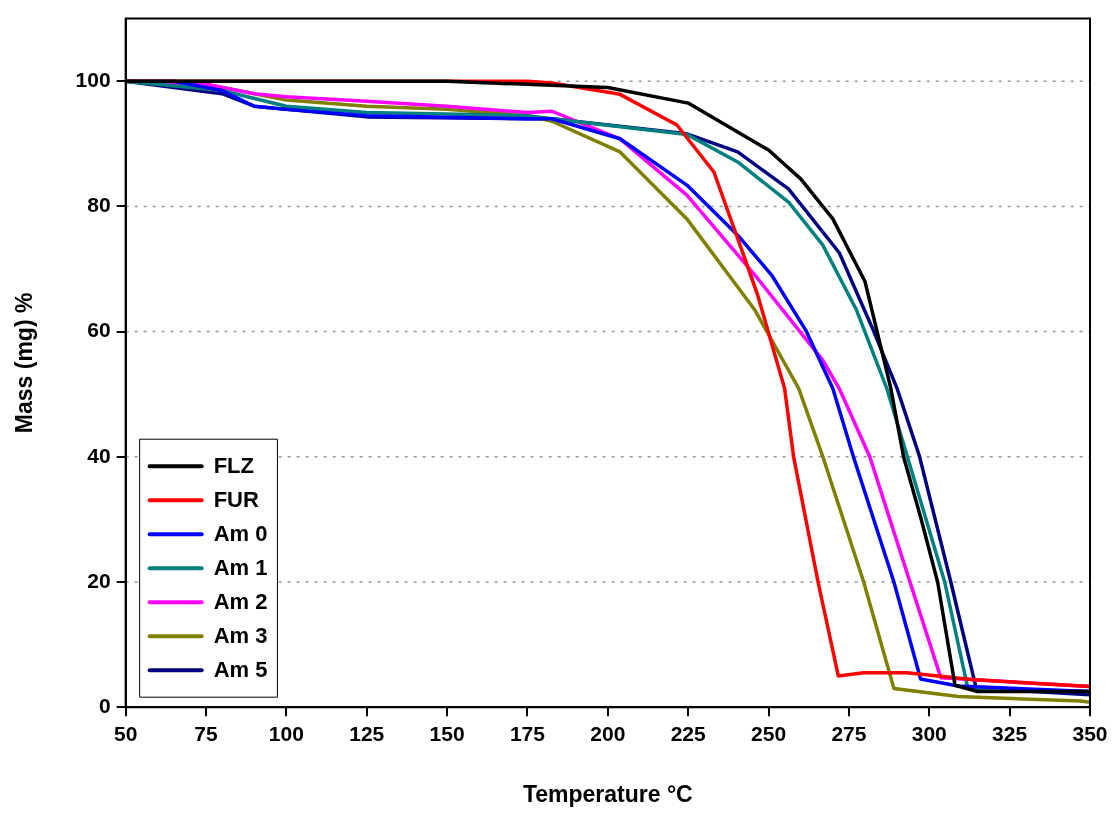 This screenshot has width=1120, height=821. What do you see at coordinates (240, 636) in the screenshot?
I see `legend-label: Am 3` at bounding box center [240, 636].